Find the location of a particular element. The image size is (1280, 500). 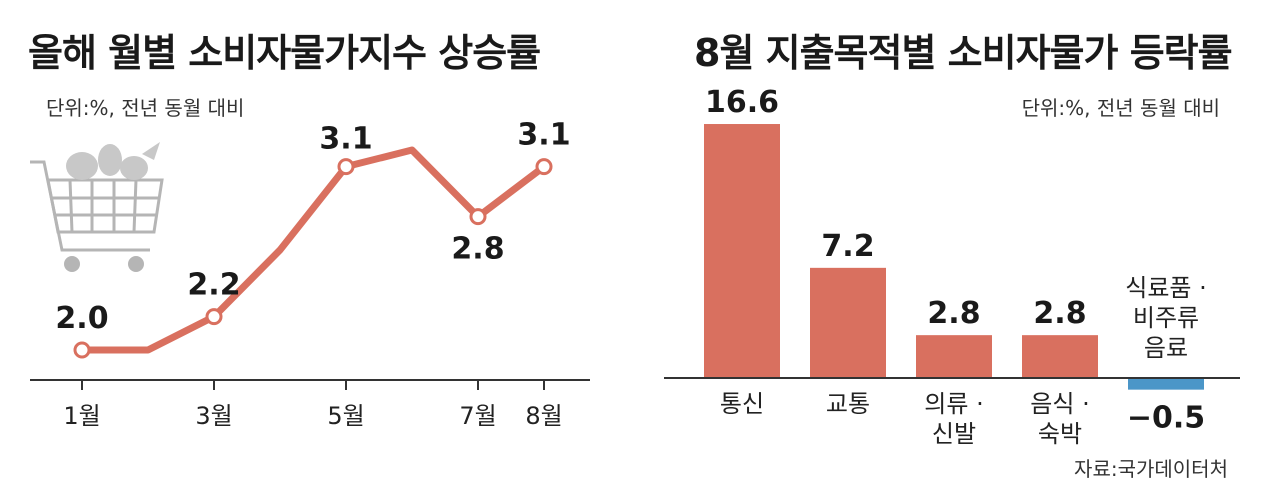

data-label: 2.0 is located at coordinates (81, 318).